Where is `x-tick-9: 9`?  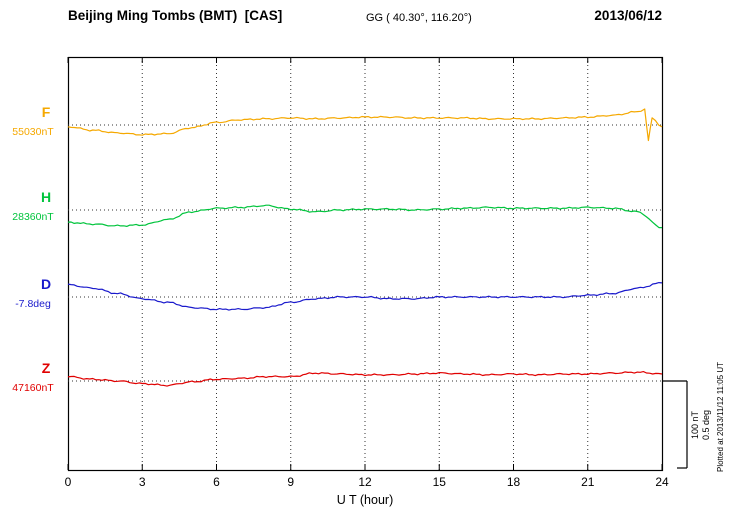 x-tick-9: 9 is located at coordinates (291, 482).